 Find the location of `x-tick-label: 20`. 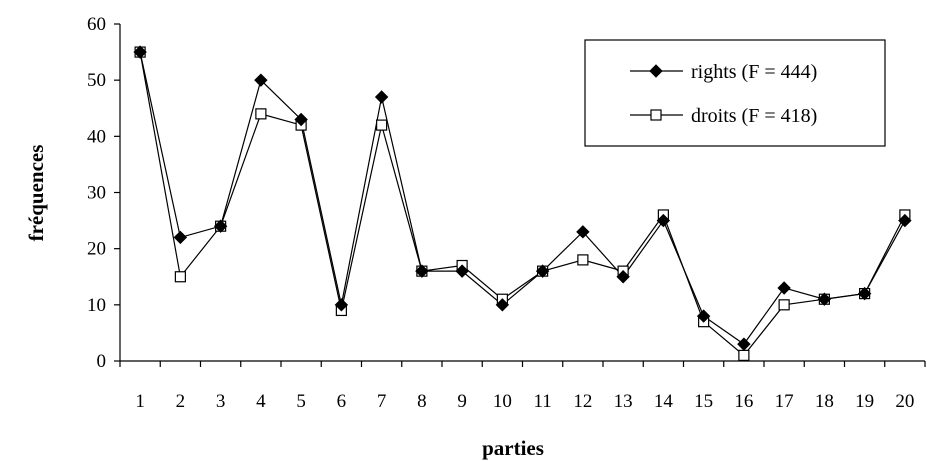

x-tick-label: 20 is located at coordinates (904, 401).